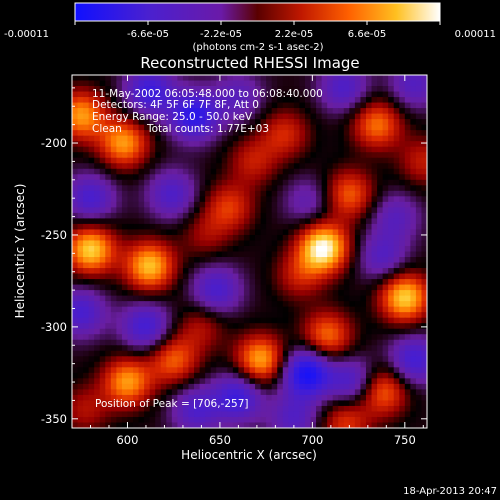 The image size is (500, 500). Describe the element at coordinates (405, 440) in the screenshot. I see `x-tick-label: 750` at that location.